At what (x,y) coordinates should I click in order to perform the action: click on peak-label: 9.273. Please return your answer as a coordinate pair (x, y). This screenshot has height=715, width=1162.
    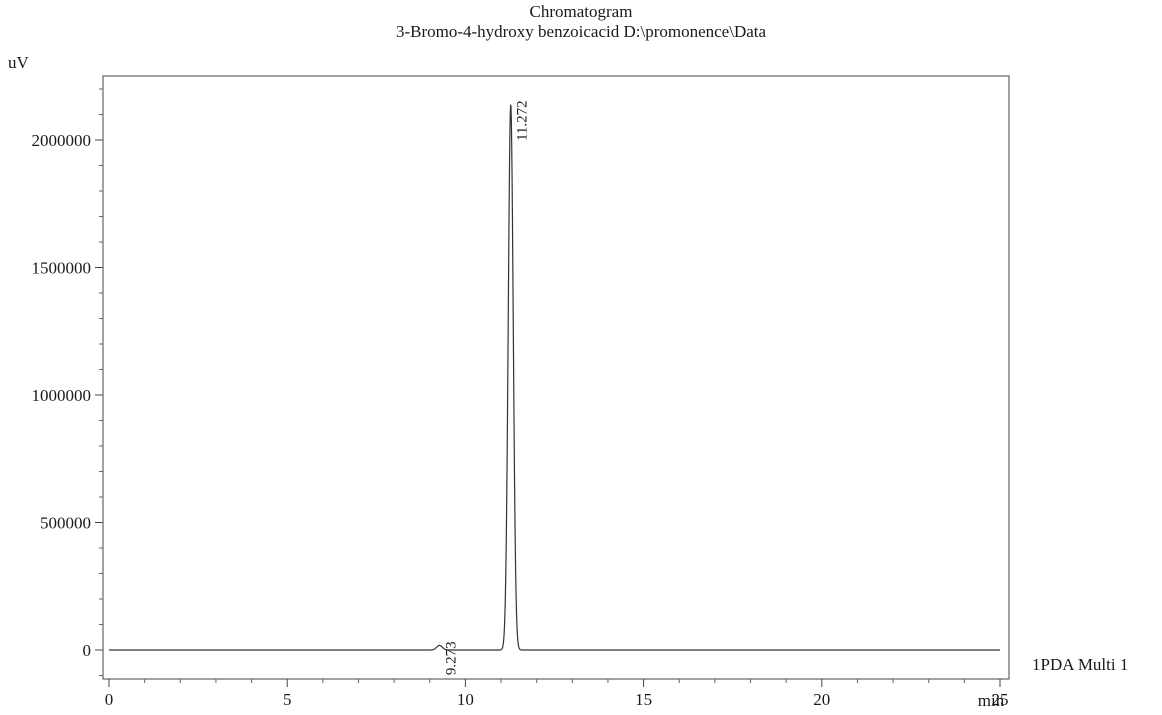
    Looking at the image, I should click on (451, 658).